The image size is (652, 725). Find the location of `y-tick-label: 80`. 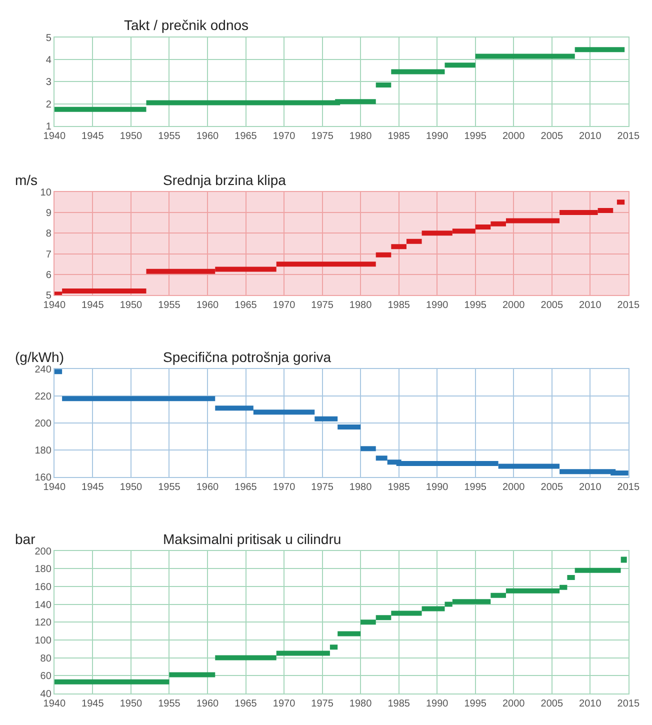

y-tick-label: 80 is located at coordinates (46, 658).